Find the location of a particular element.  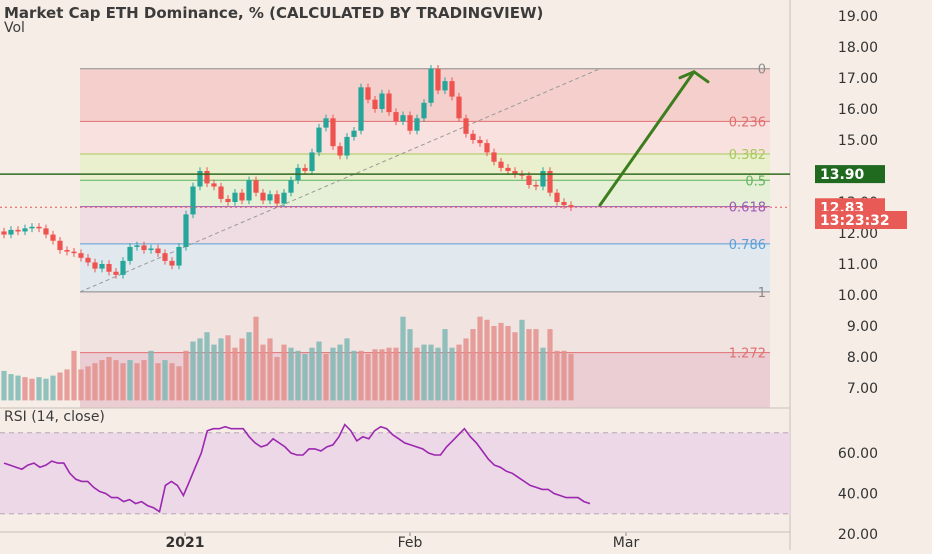

y-tick-label: 17.00 is located at coordinates (858, 79).